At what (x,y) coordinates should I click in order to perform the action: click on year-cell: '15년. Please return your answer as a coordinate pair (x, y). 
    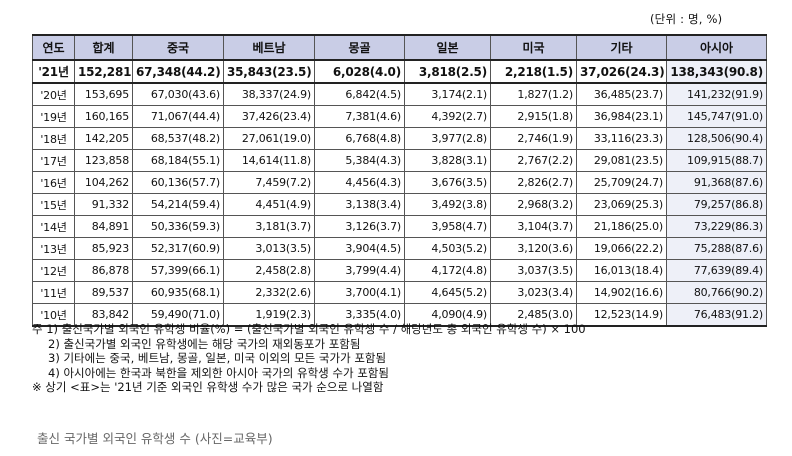
    Looking at the image, I should click on (53, 204).